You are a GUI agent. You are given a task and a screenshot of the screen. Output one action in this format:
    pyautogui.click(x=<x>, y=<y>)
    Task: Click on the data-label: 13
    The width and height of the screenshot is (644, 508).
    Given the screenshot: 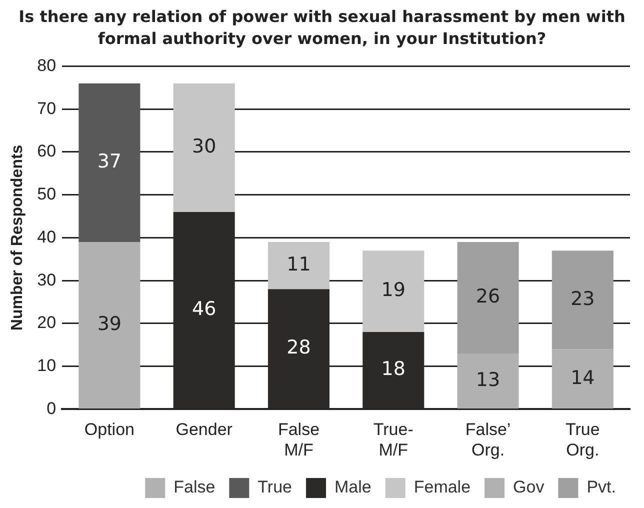 What is the action you would take?
    pyautogui.click(x=488, y=379)
    